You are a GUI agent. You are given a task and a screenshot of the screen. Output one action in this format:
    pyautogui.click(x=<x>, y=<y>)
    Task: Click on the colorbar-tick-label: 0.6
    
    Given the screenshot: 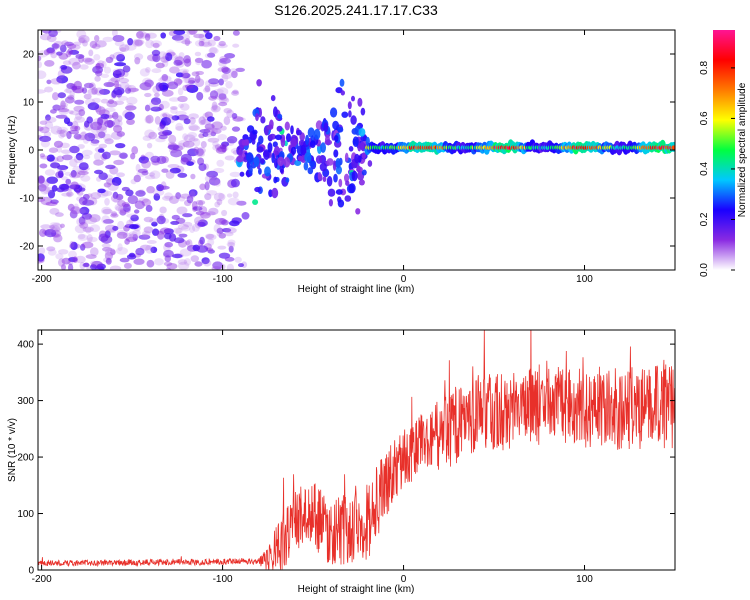 What is the action you would take?
    pyautogui.click(x=704, y=118)
    